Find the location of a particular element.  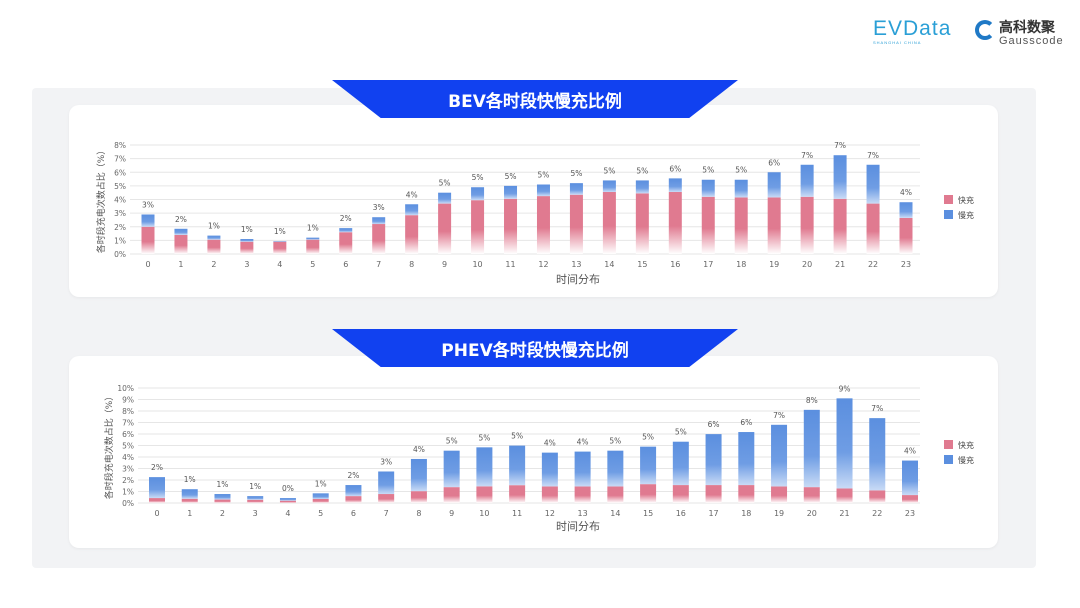

data-label: 6% is located at coordinates (714, 424).